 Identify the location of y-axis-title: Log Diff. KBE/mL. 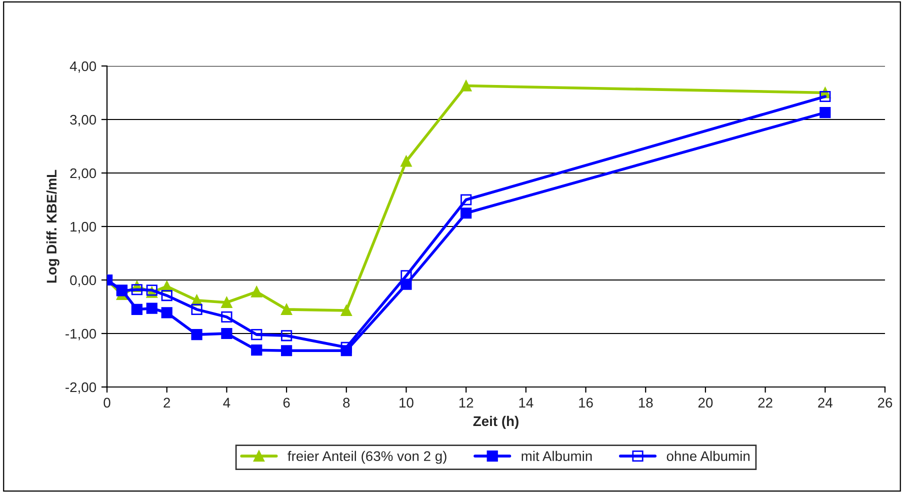
(53, 226).